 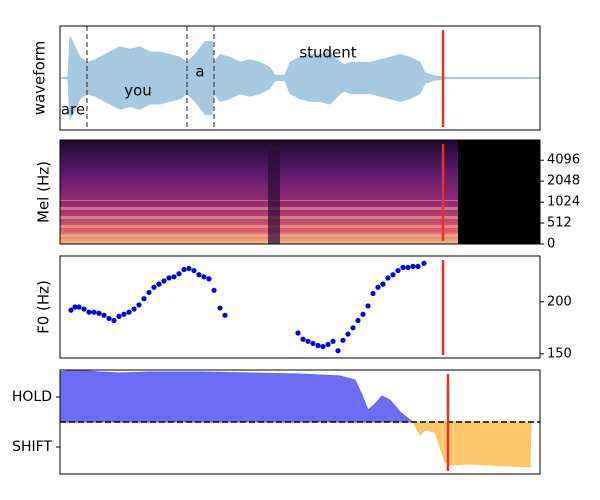 What do you see at coordinates (300, 98) in the screenshot?
I see `waveform-lower` at bounding box center [300, 98].